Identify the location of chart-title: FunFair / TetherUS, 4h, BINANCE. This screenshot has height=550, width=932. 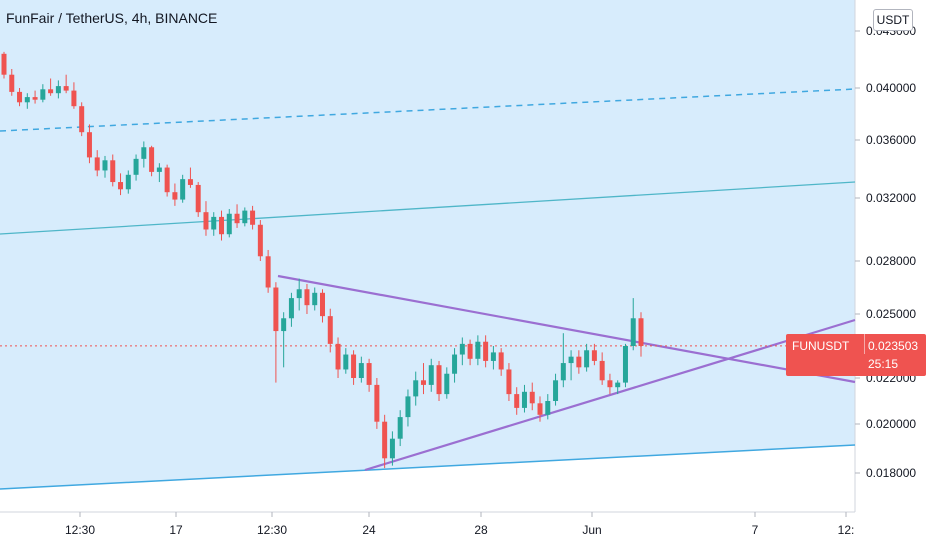
(112, 18).